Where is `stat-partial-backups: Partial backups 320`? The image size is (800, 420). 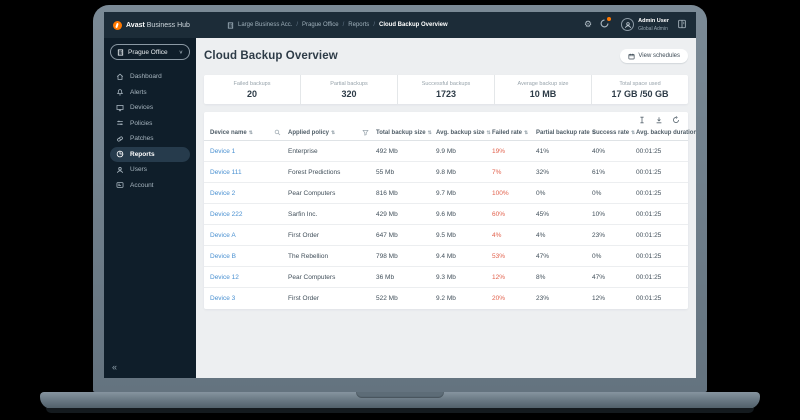
stat-partial-backups: Partial backups 320 is located at coordinates (348, 89).